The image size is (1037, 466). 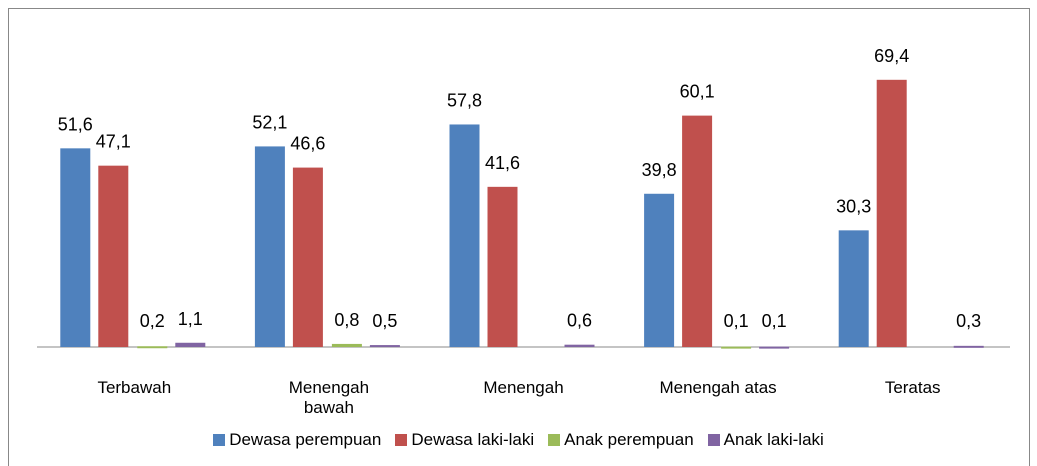 I want to click on value-label: 69,4, so click(x=891, y=56).